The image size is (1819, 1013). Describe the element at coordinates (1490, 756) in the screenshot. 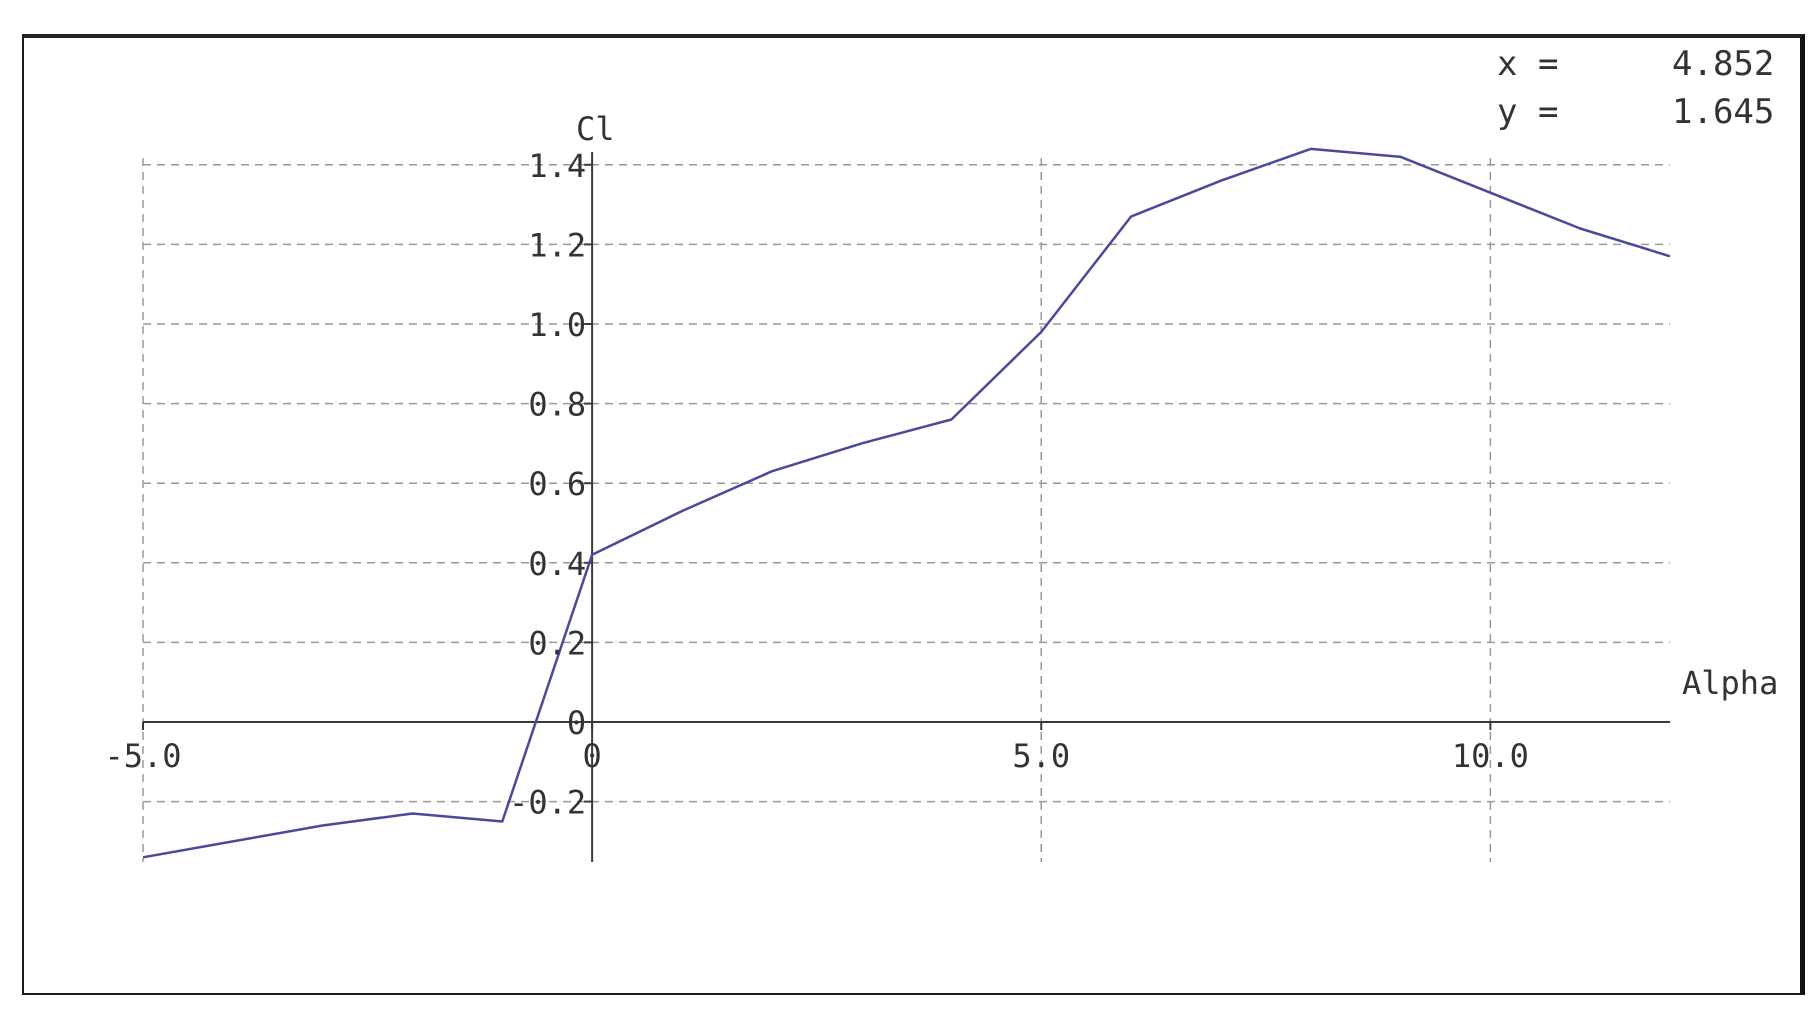

I see `x-tick-label: 10.0` at that location.